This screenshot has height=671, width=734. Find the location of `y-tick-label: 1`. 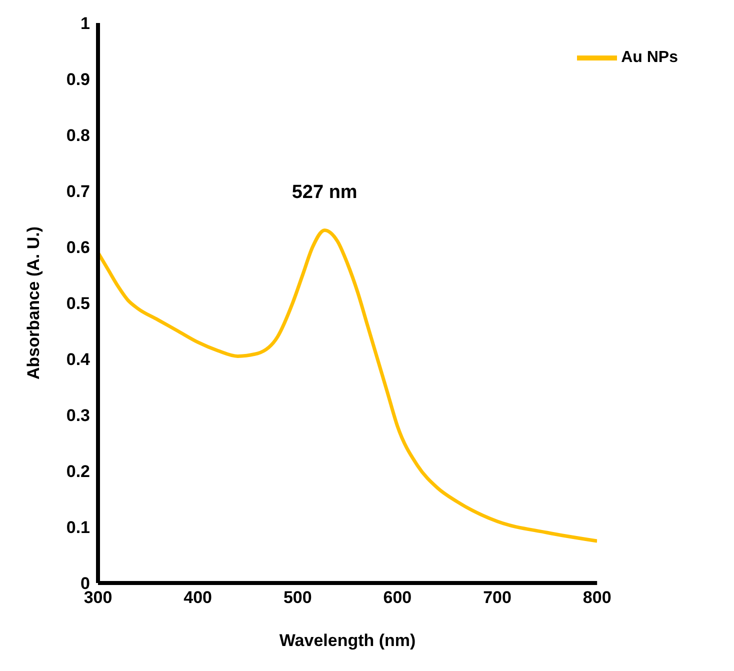

y-tick-label: 1 is located at coordinates (85, 24).